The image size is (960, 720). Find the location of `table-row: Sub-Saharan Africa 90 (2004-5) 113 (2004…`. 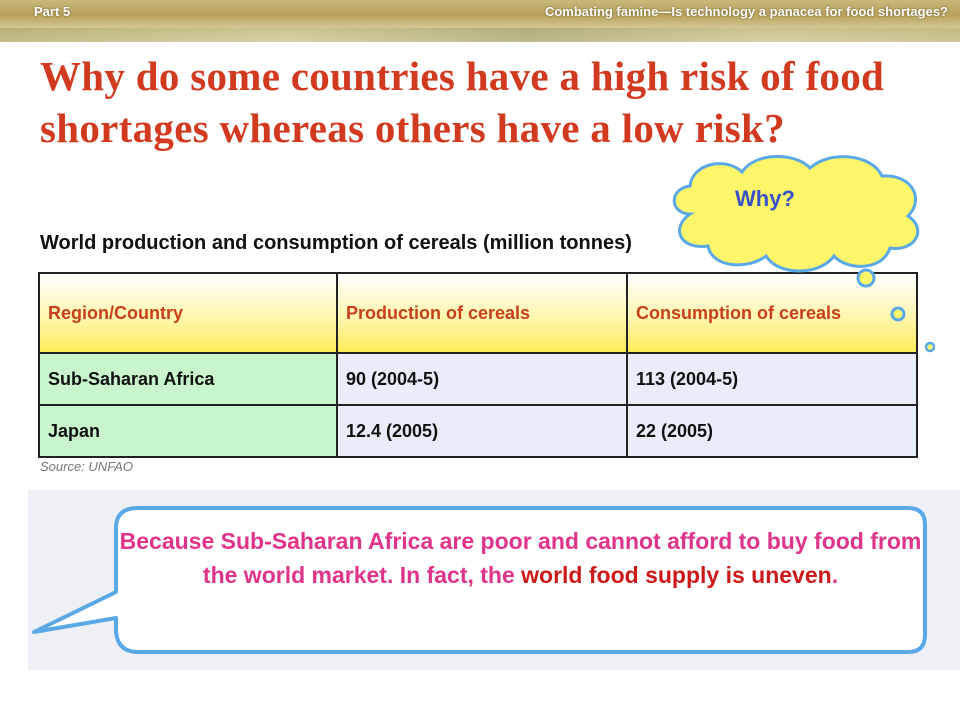

table-row: Sub-Saharan Africa 90 (2004-5) 113 (2004… is located at coordinates (478, 379).